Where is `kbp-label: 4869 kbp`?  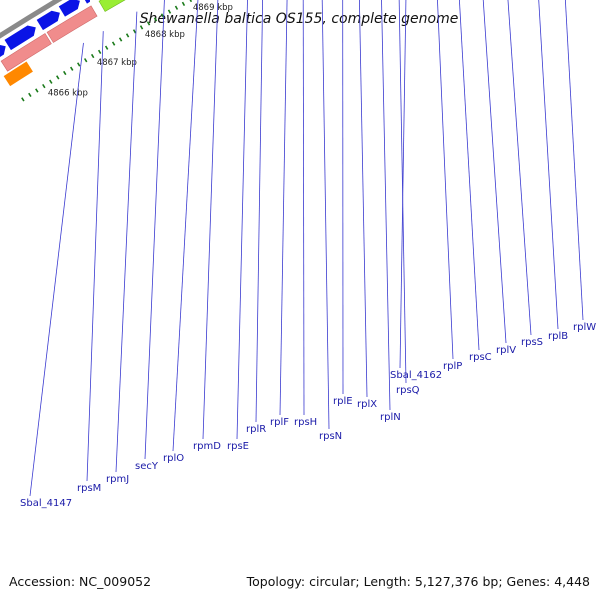 kbp-label: 4869 kbp is located at coordinates (213, 8).